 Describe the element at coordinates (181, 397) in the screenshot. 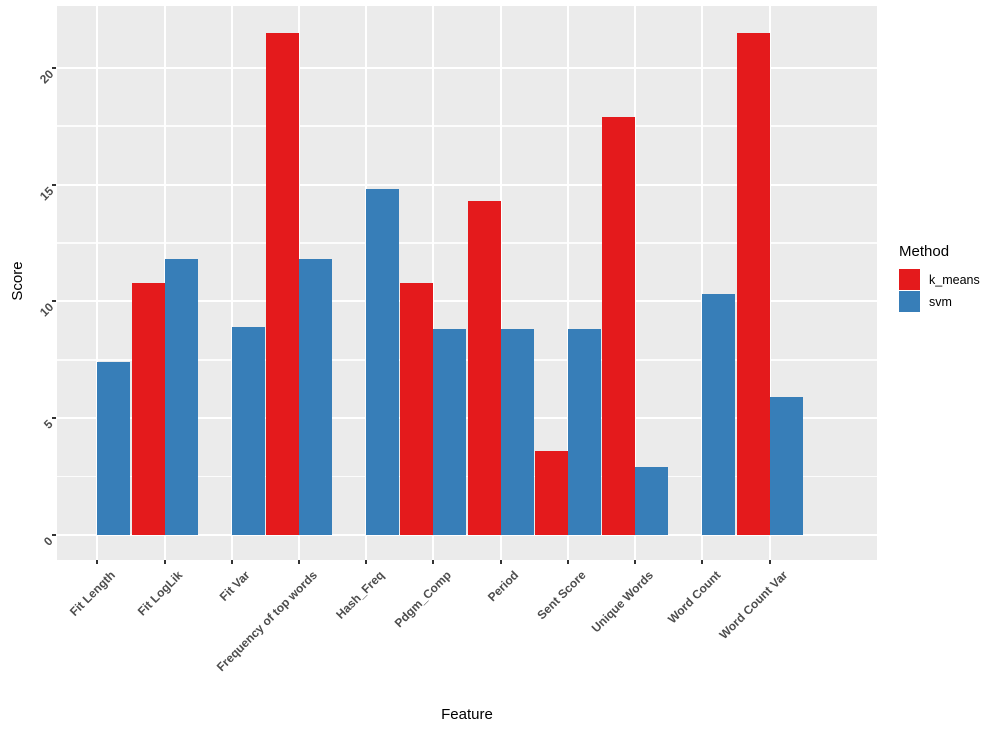

I see `bar-svm-fit-loglik` at that location.